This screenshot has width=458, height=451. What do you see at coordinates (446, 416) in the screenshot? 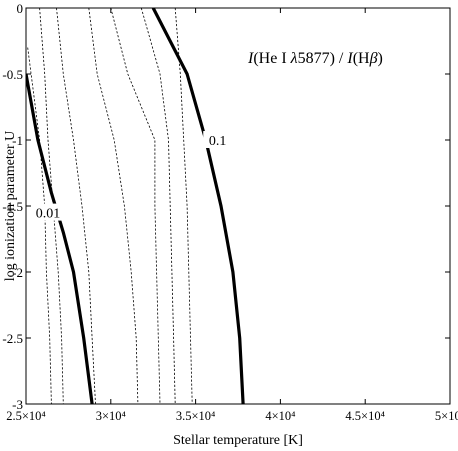
I see `x-tick-label: 5×10⁴` at bounding box center [446, 416].